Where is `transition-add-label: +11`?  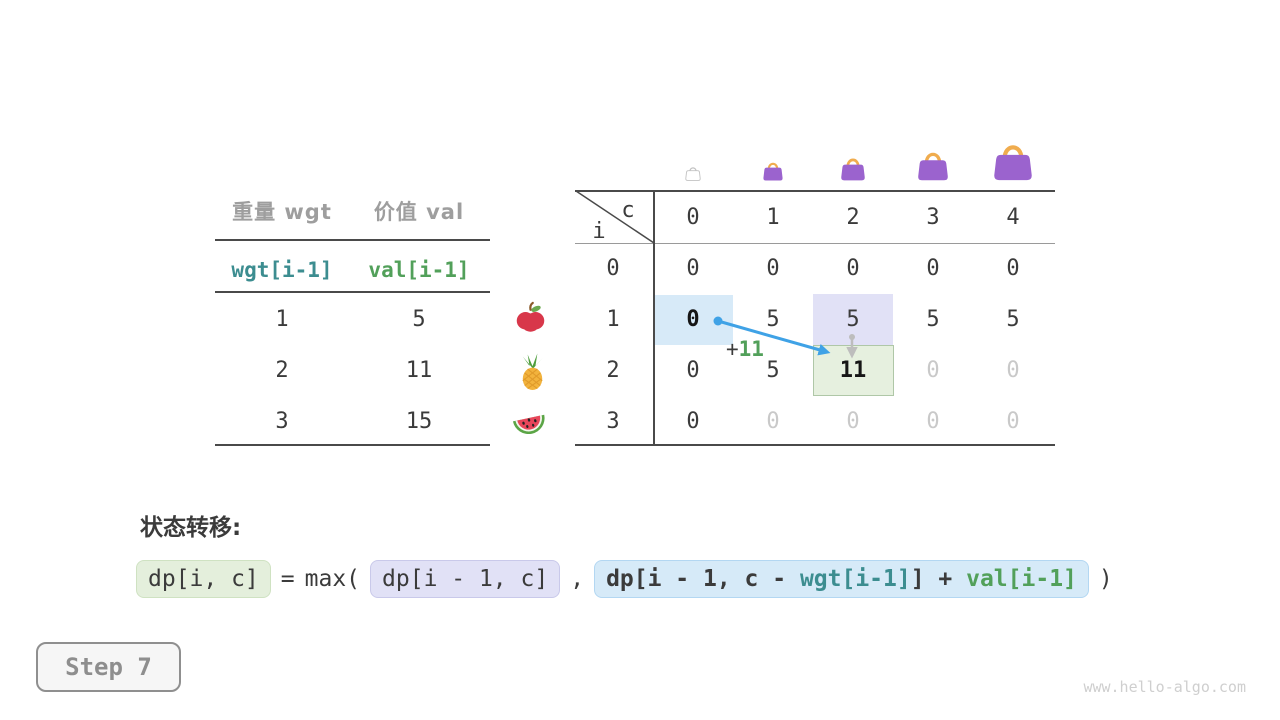 transition-add-label: +11 is located at coordinates (745, 349).